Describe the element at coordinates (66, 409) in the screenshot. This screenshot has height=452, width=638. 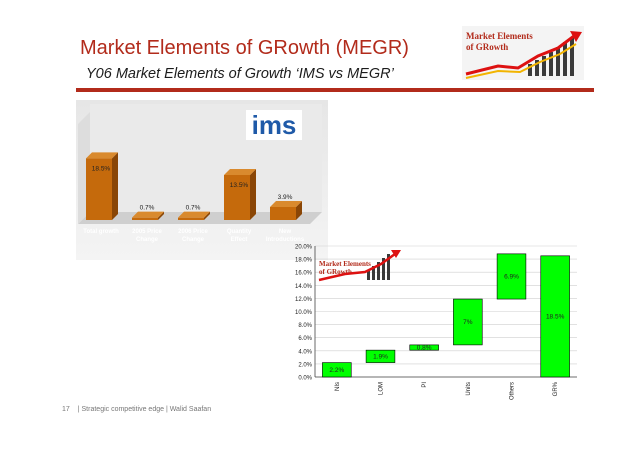
I see `page-number: 17` at that location.